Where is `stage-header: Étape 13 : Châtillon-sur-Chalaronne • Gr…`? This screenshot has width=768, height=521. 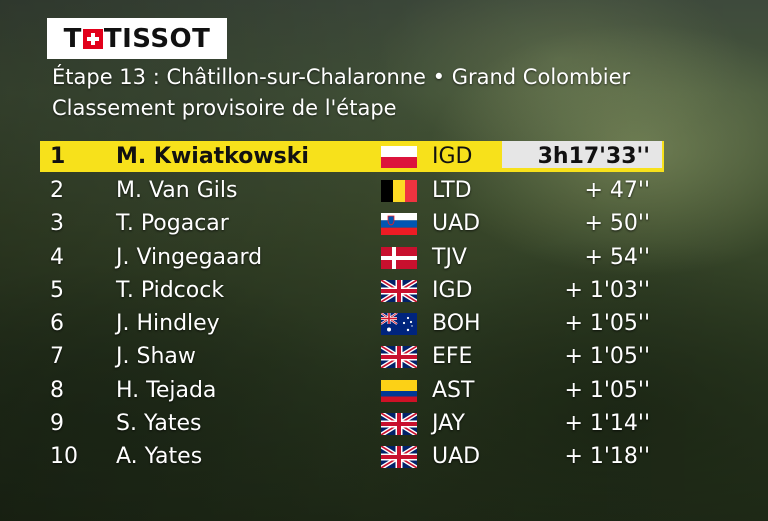
stage-header: Étape 13 : Châtillon-sur-Chalaronne • Gr… is located at coordinates (341, 93).